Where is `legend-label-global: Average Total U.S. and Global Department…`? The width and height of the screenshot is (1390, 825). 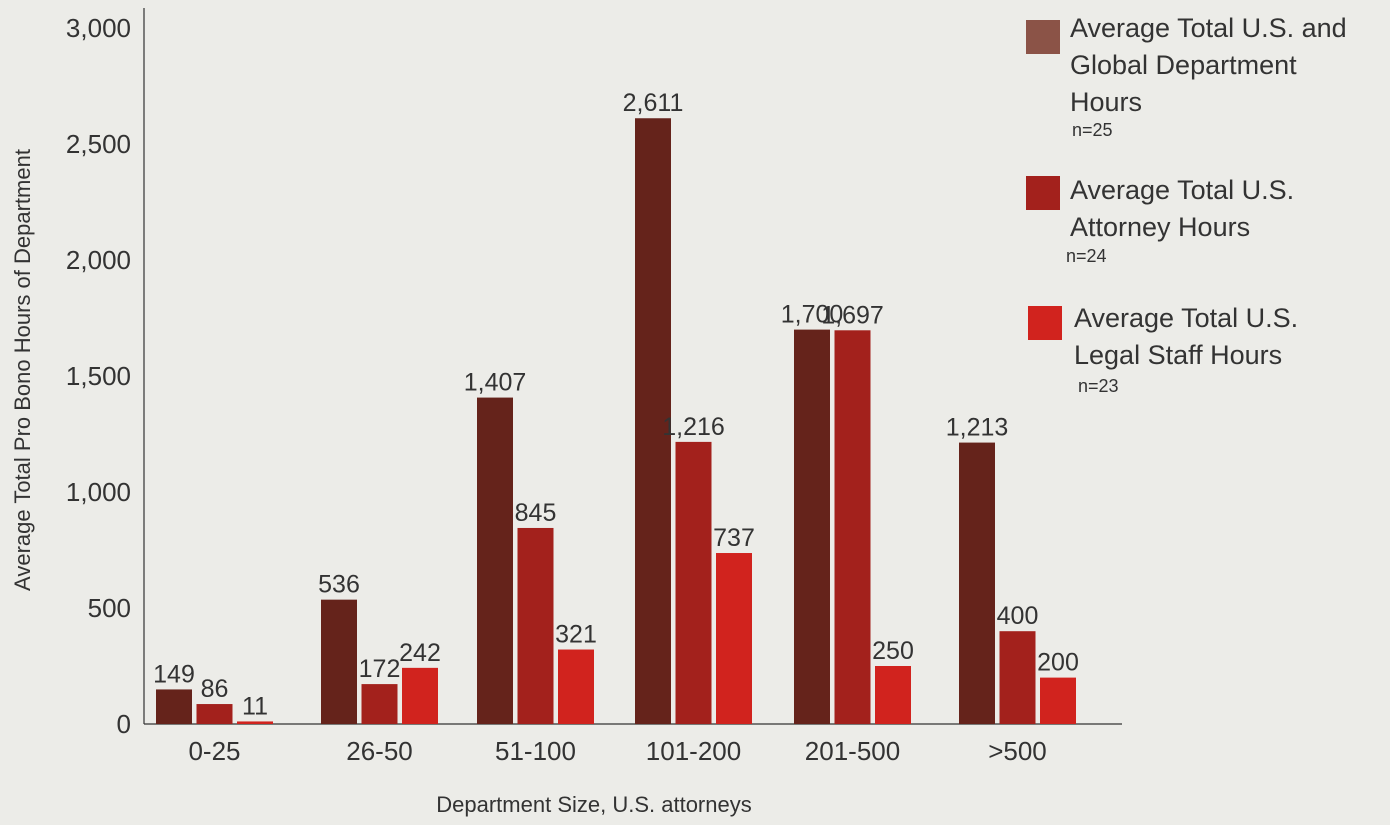
legend-label-global: Average Total U.S. and Global Department… is located at coordinates (1225, 65).